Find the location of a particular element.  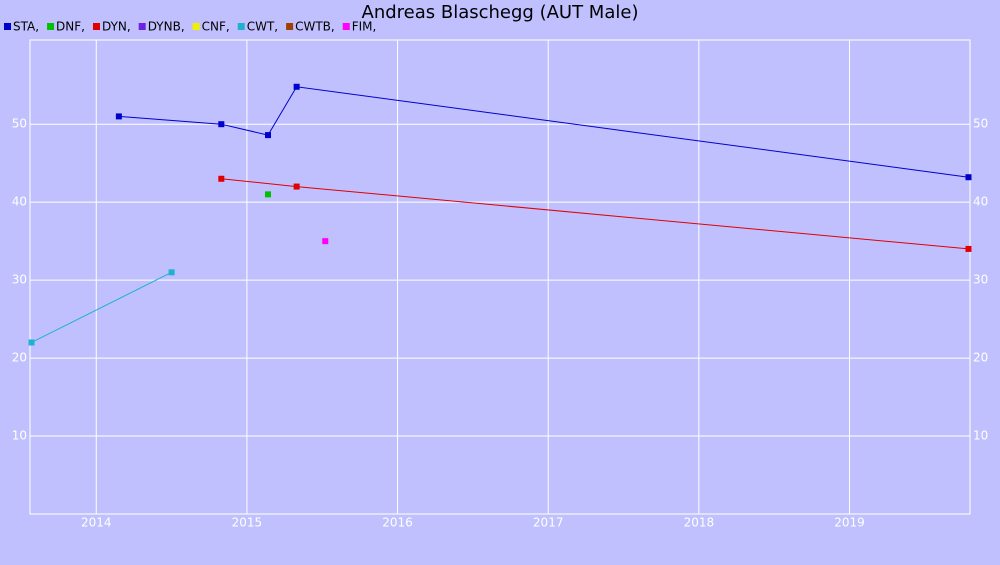

x-tick-label: 2015 is located at coordinates (247, 523).